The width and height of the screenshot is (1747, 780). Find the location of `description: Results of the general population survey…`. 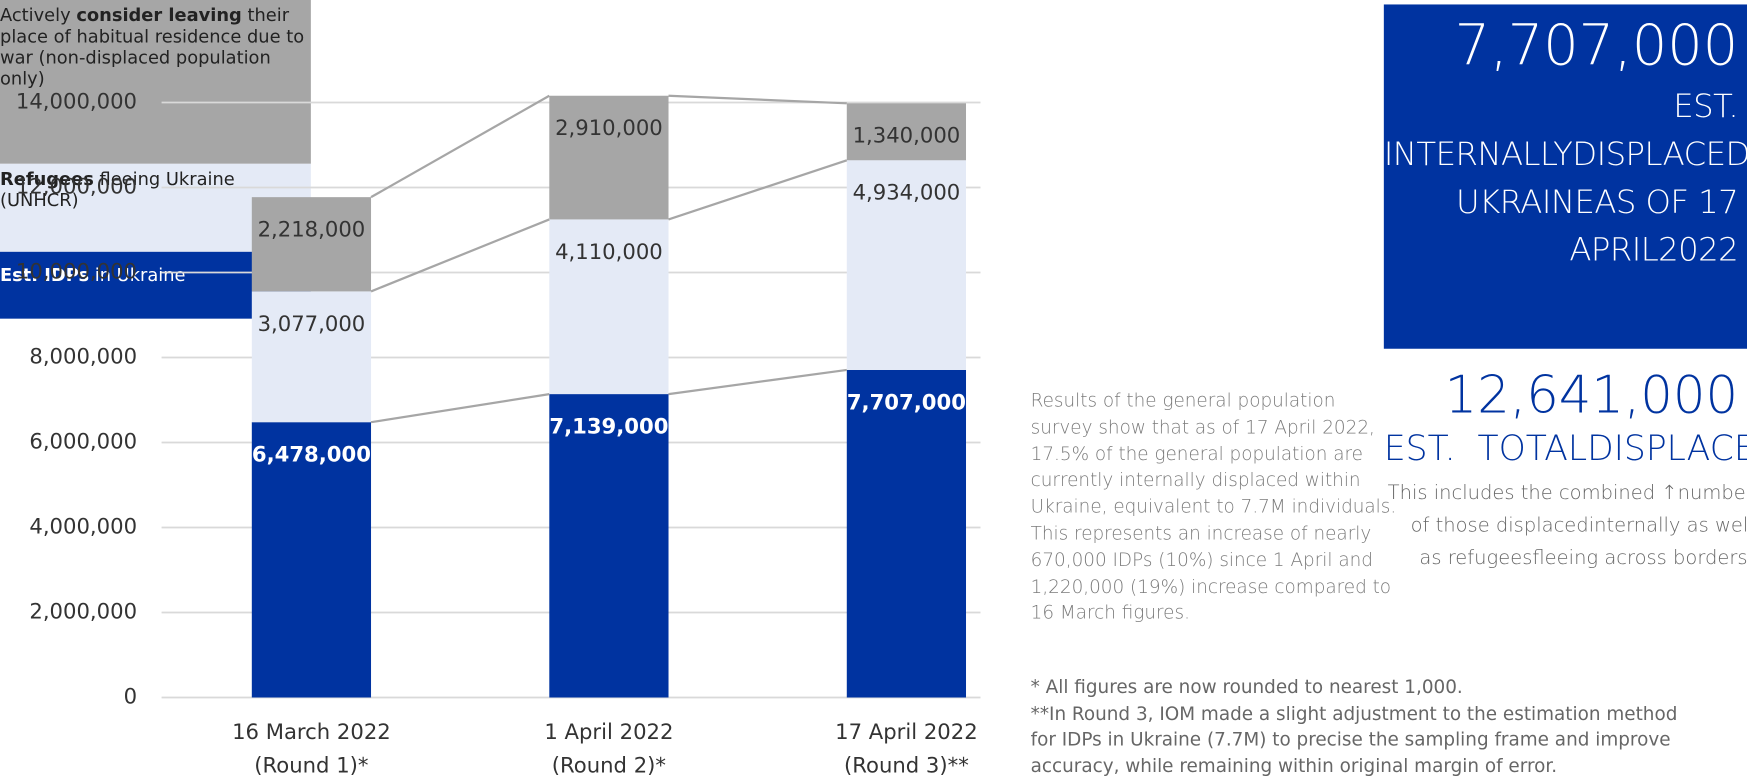

description: Results of the general population survey… is located at coordinates (1213, 506).